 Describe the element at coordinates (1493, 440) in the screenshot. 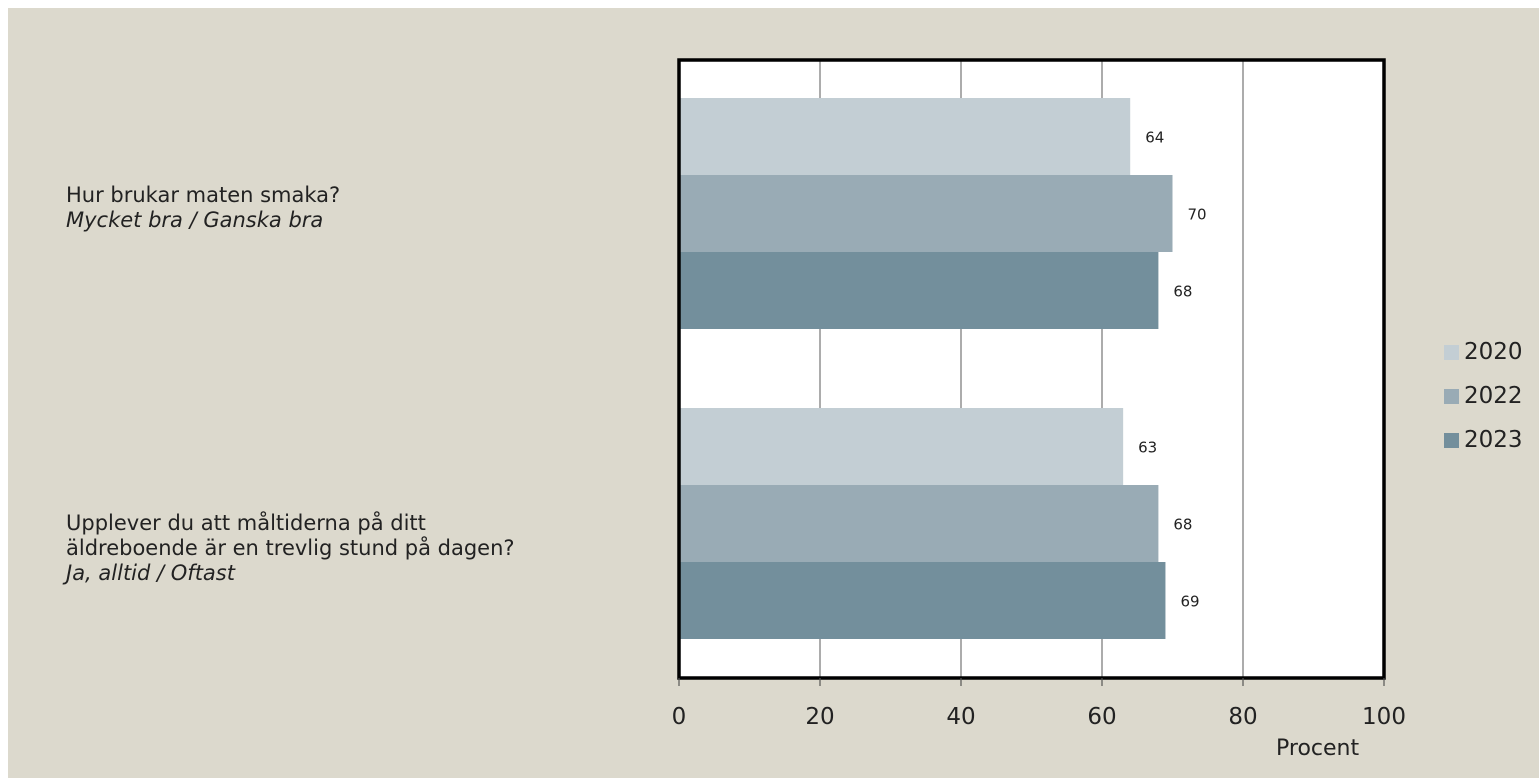

I see `legend-label: 2023` at that location.